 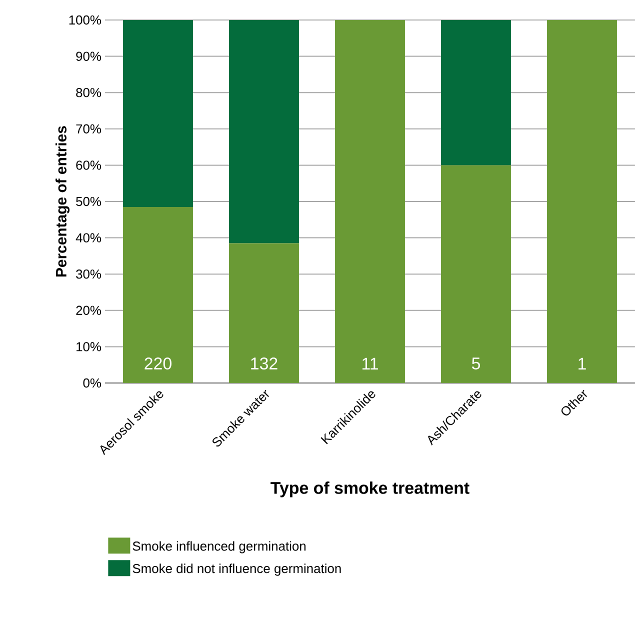 What do you see at coordinates (63, 201) in the screenshot?
I see `y-axis-title: Percentage of entries` at bounding box center [63, 201].